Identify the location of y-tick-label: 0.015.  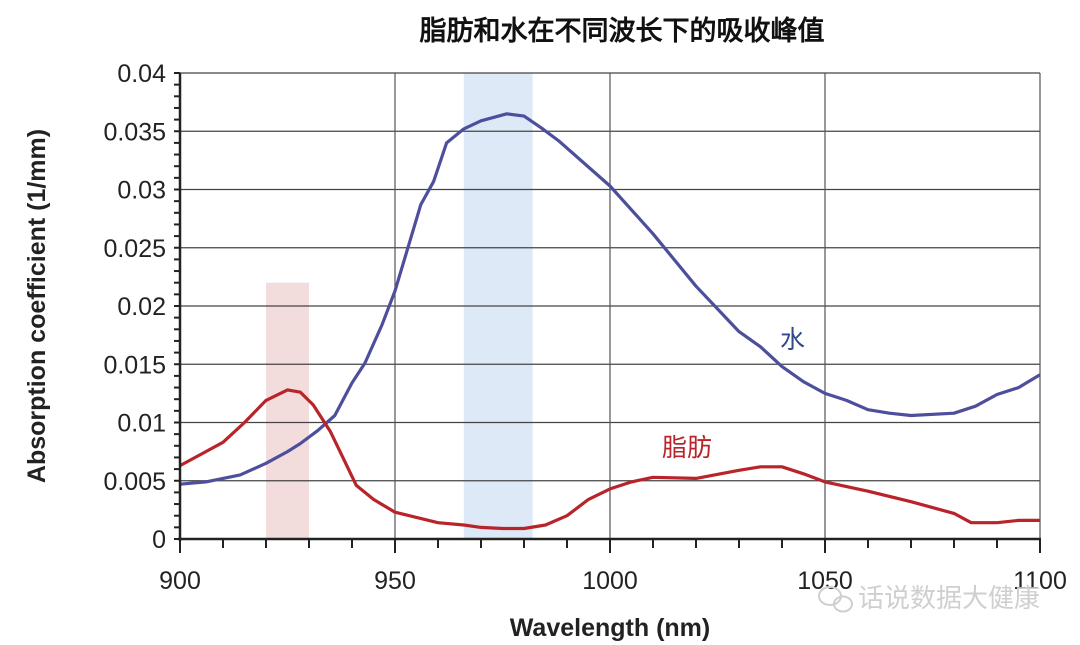
(134, 365).